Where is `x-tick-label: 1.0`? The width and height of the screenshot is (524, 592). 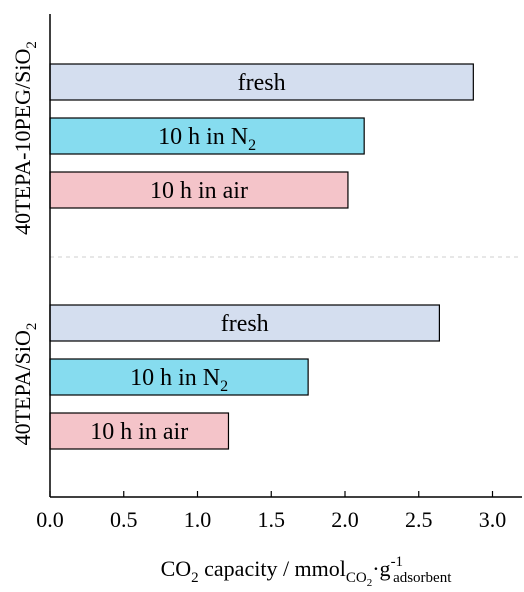 x-tick-label: 1.0 is located at coordinates (198, 519).